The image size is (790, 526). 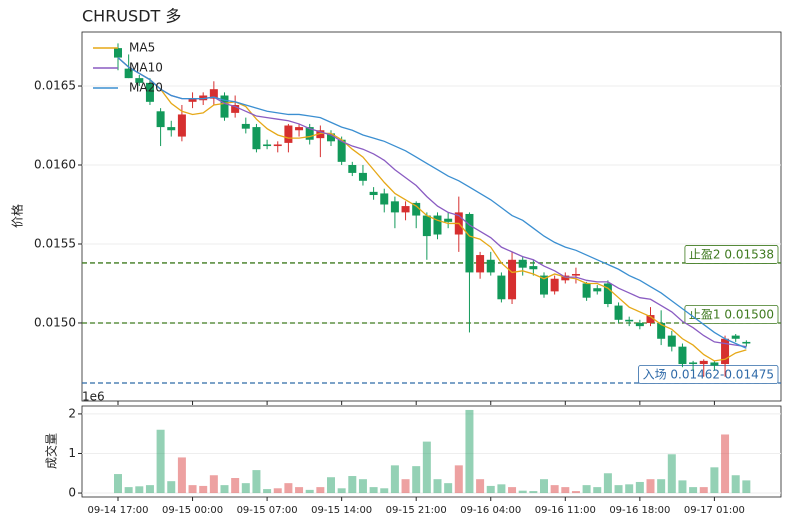 What do you see at coordinates (72, 493) in the screenshot?
I see `volume-tick-label: 0` at bounding box center [72, 493].